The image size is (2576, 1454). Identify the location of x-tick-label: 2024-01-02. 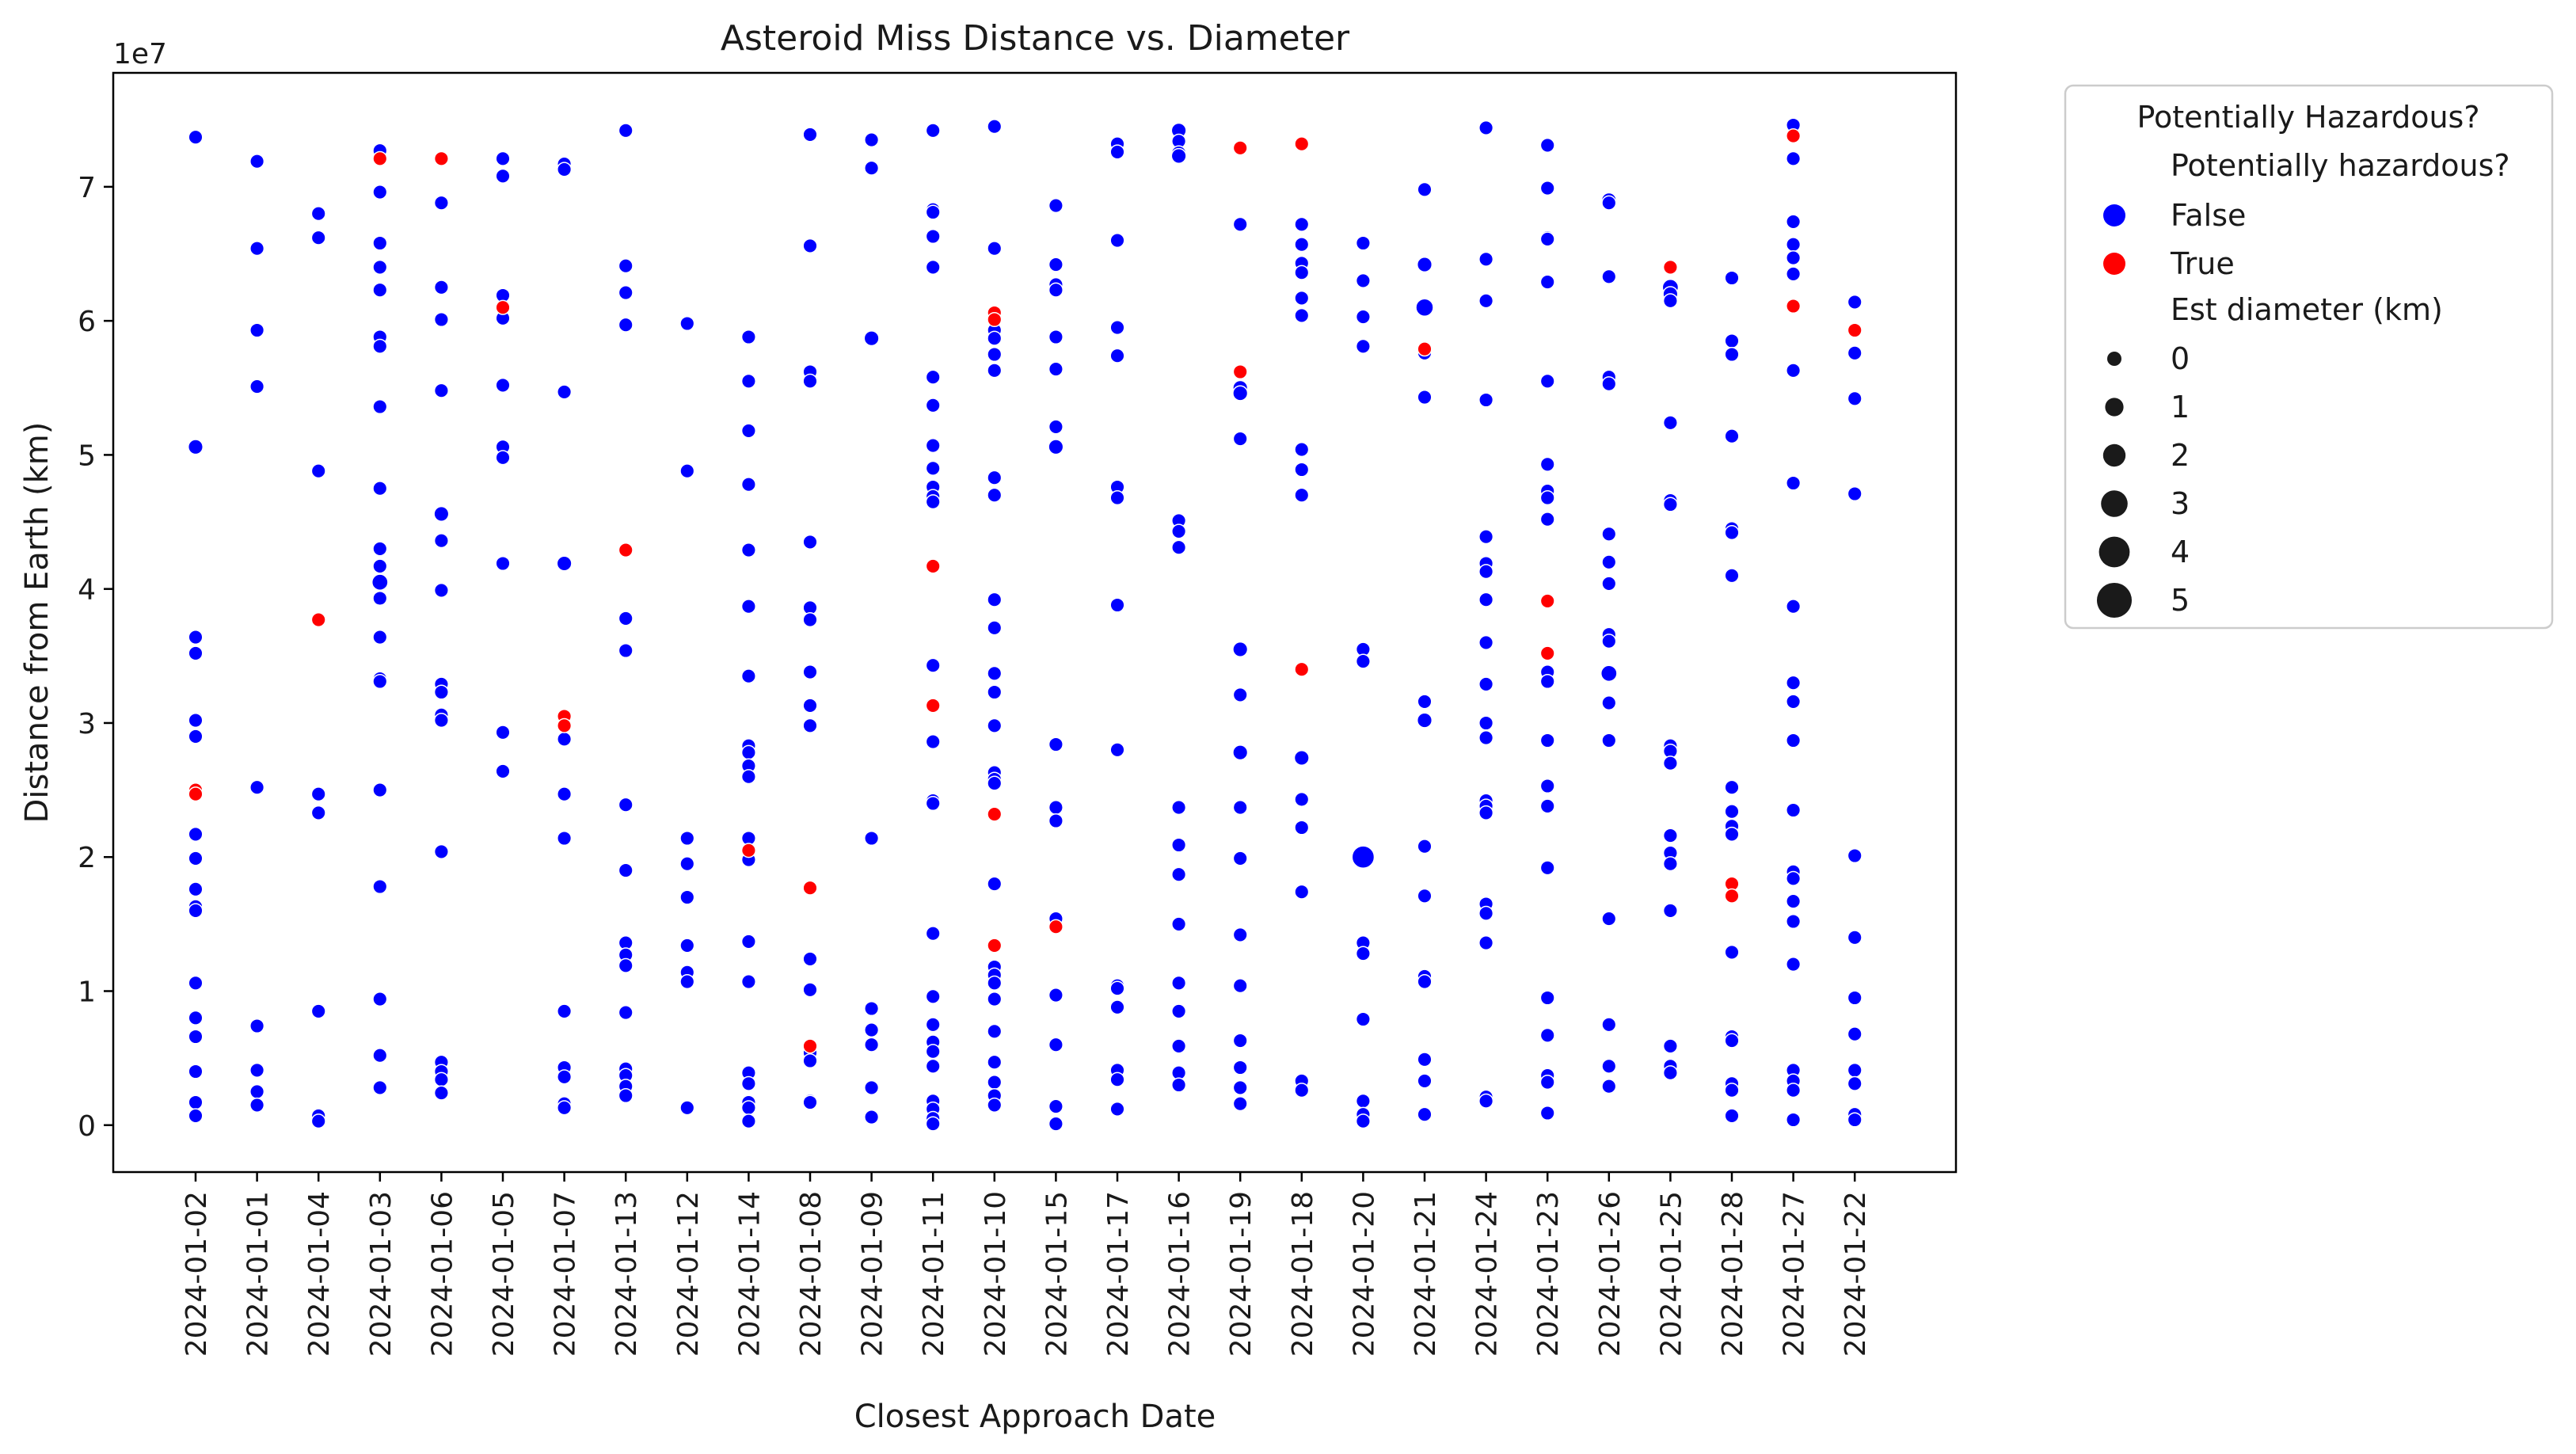
(197, 1274).